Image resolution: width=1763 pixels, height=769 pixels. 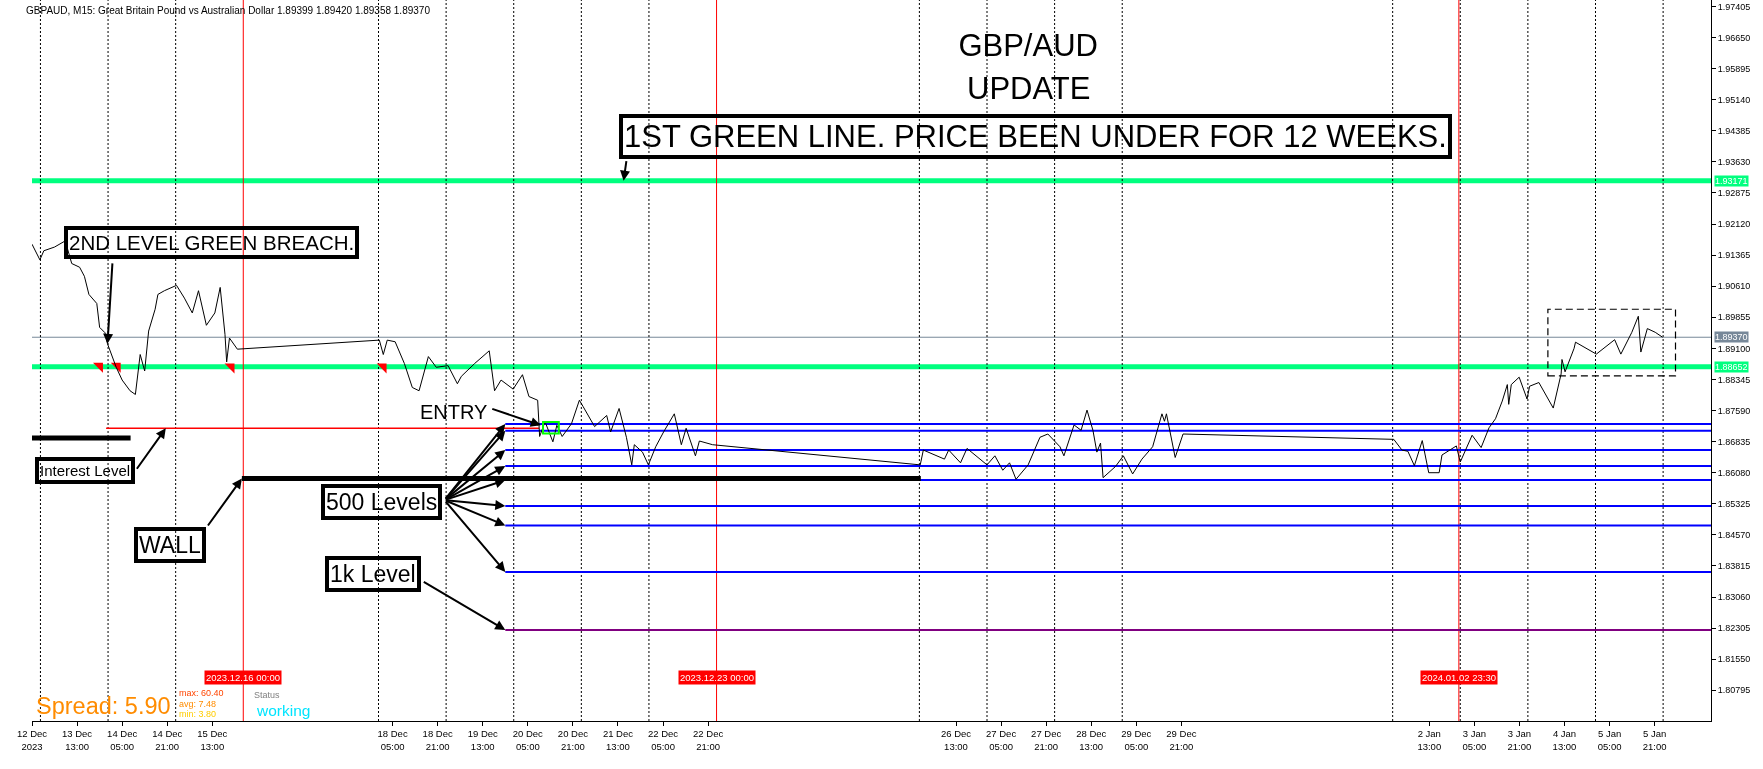 I want to click on x-tick-label: 14 Dec 05:00, so click(x=122, y=740).